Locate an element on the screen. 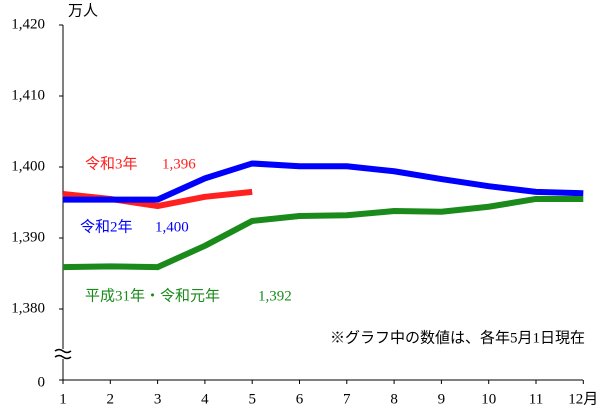 The width and height of the screenshot is (600, 413). axis-break is located at coordinates (63, 354).